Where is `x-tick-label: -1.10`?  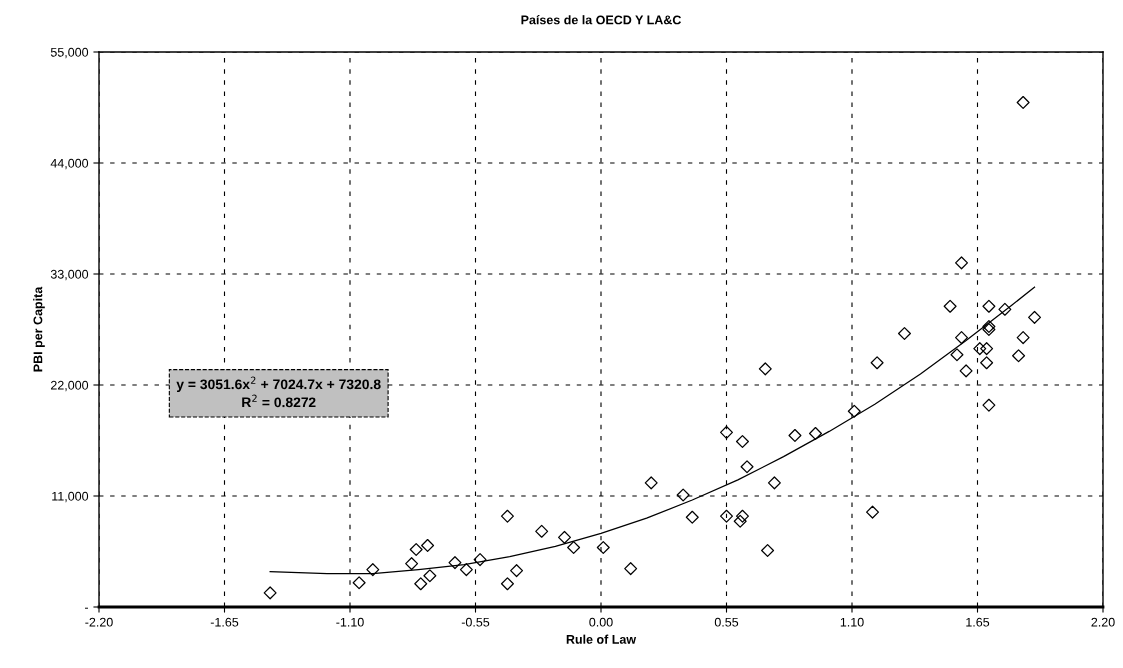 x-tick-label: -1.10 is located at coordinates (350, 622).